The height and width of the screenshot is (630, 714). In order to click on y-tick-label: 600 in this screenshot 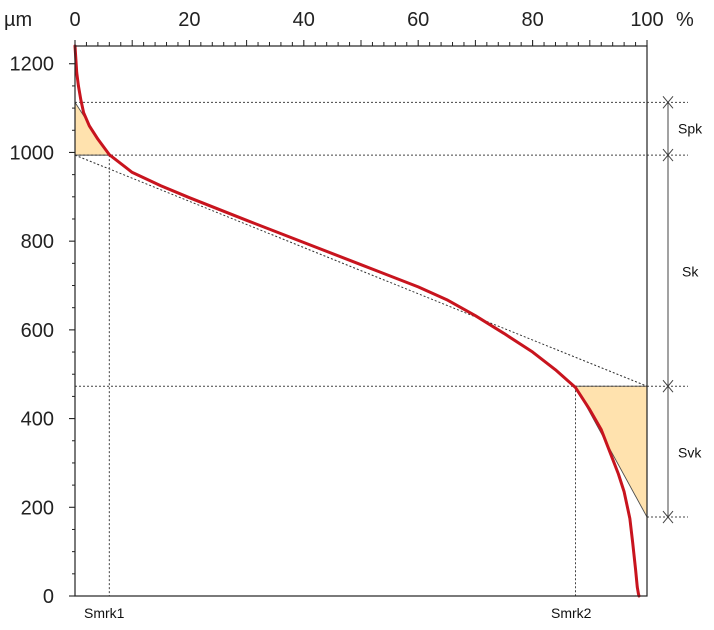, I will do `click(37, 331)`.